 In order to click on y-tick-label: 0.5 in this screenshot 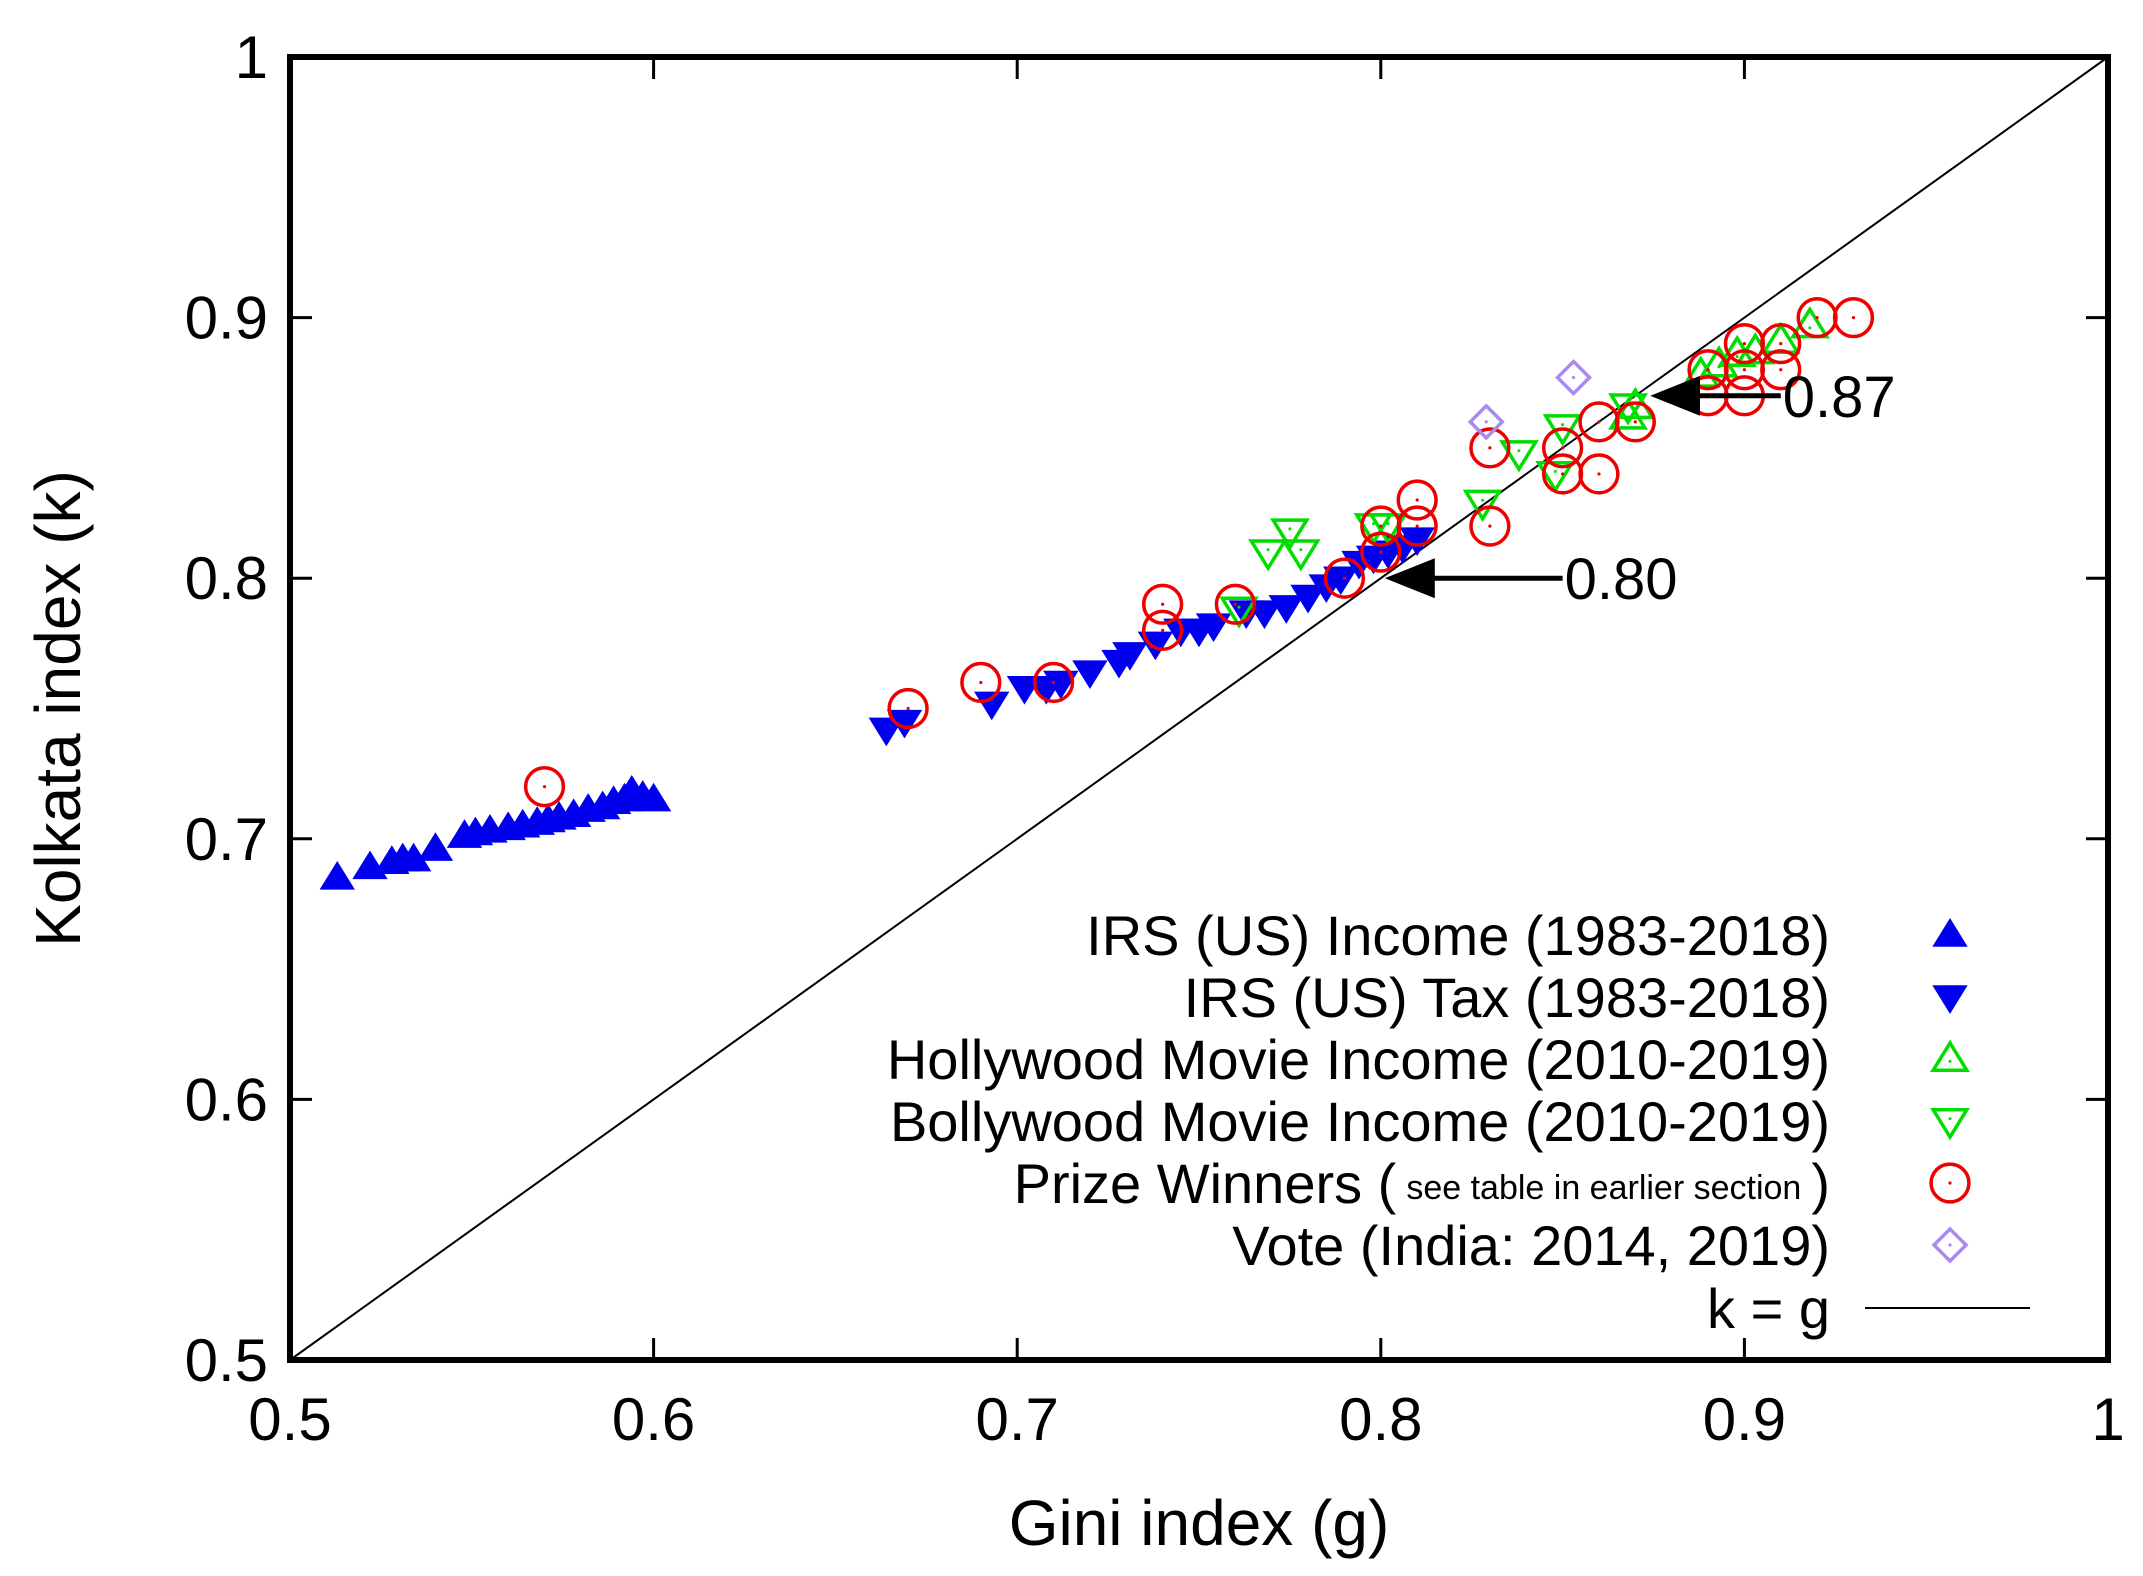, I will do `click(226, 1360)`.